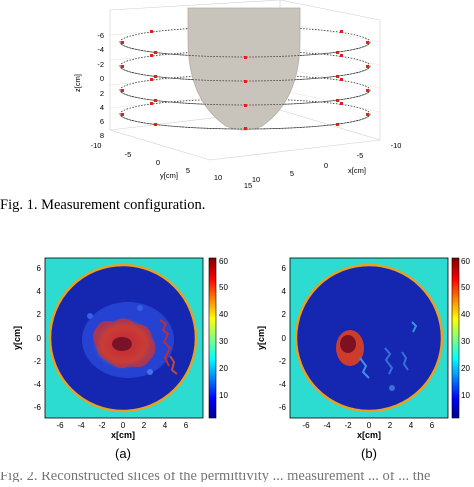  I want to click on panel-b-y-ticks: 6 4 2 0 -2 -4 -6, so click(283, 338).